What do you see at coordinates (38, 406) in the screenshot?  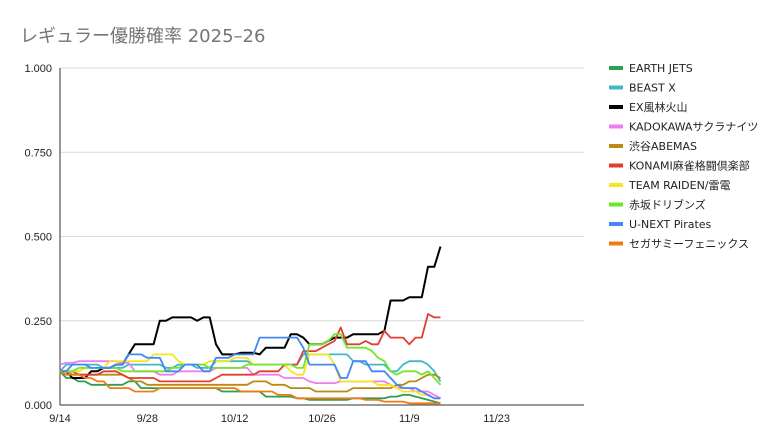 I see `y-tick-label: 0.000` at bounding box center [38, 406].